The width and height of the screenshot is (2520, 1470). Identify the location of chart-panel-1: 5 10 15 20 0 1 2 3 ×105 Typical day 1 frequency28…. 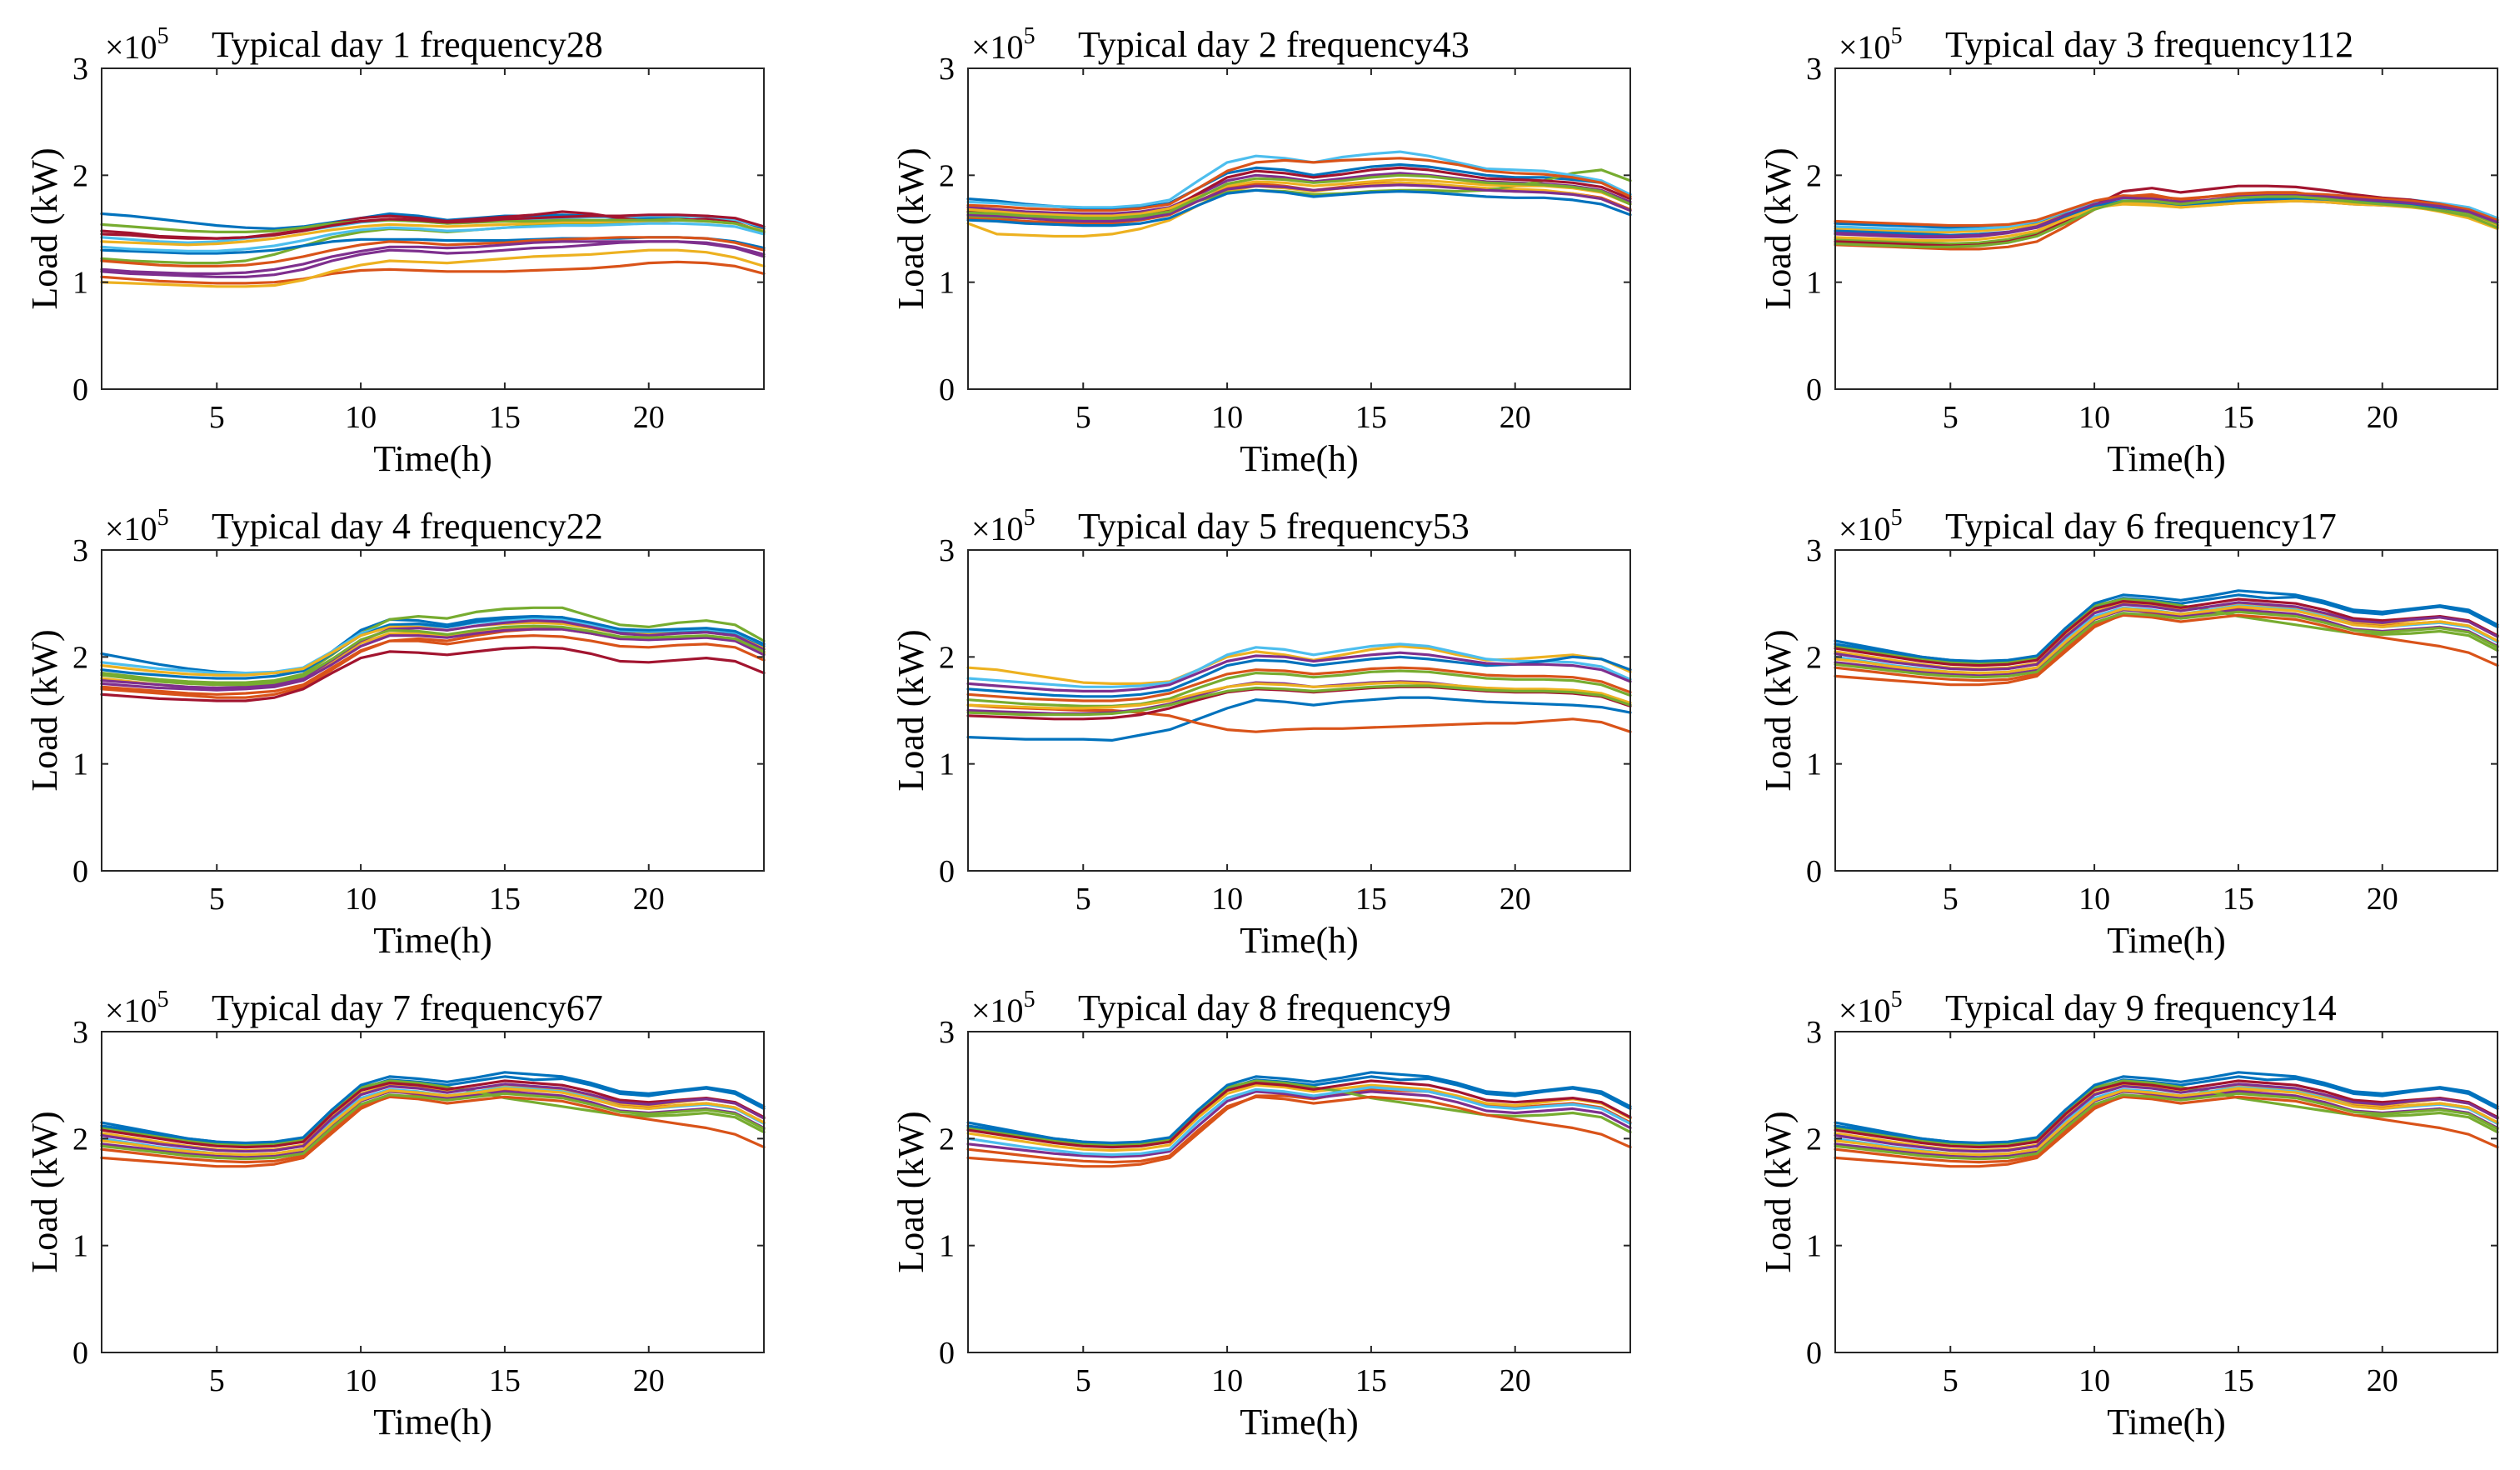
(395, 251).